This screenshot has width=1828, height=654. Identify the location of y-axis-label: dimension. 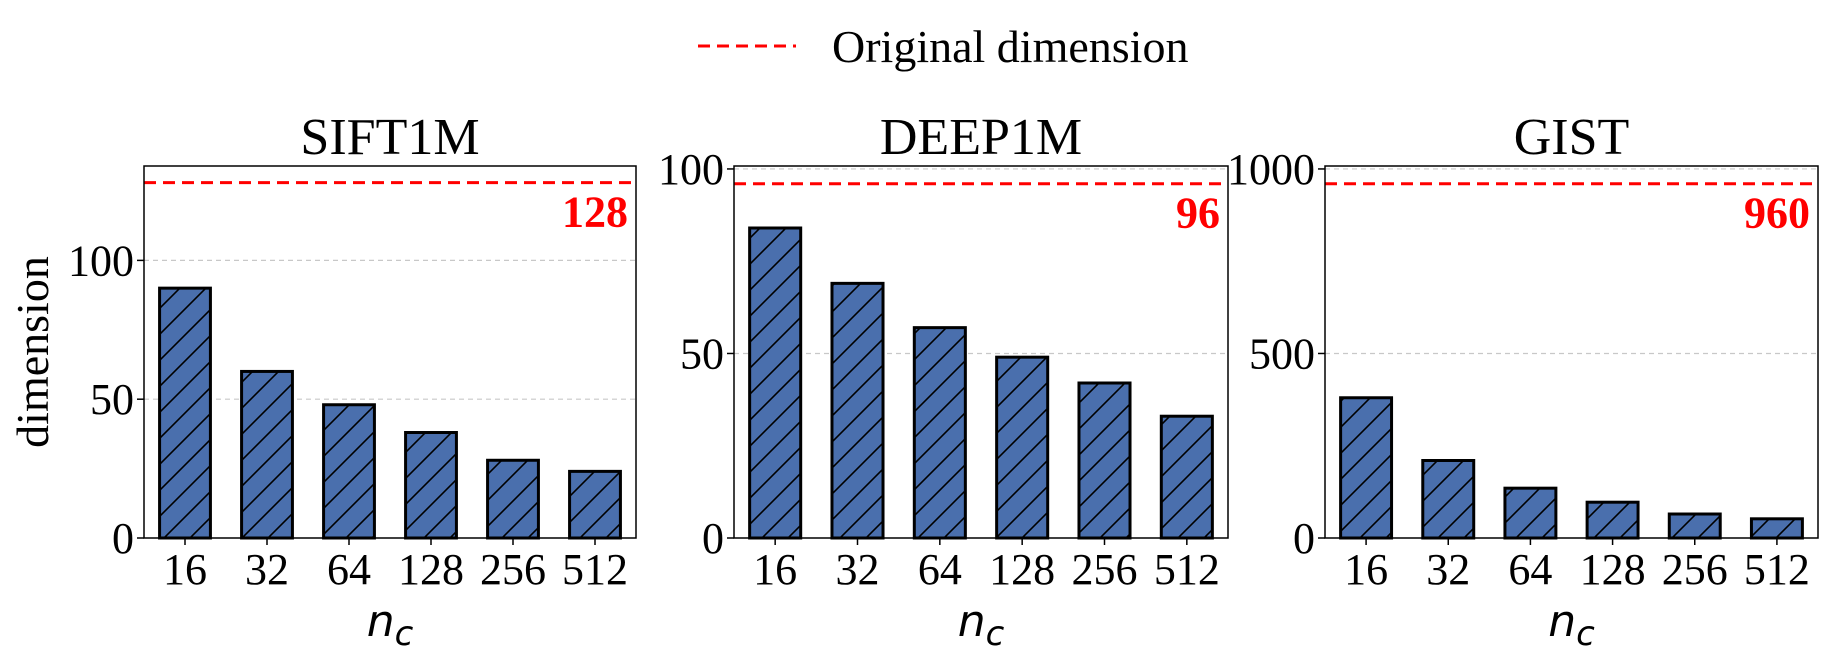
(32, 352).